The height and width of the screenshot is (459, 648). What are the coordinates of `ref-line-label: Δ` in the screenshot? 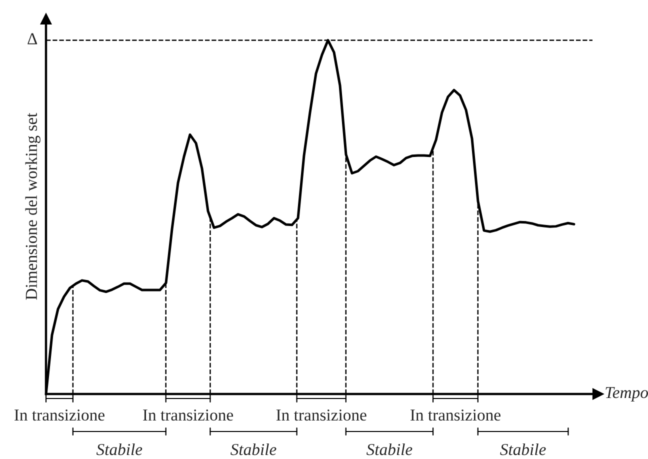 It's located at (33, 38).